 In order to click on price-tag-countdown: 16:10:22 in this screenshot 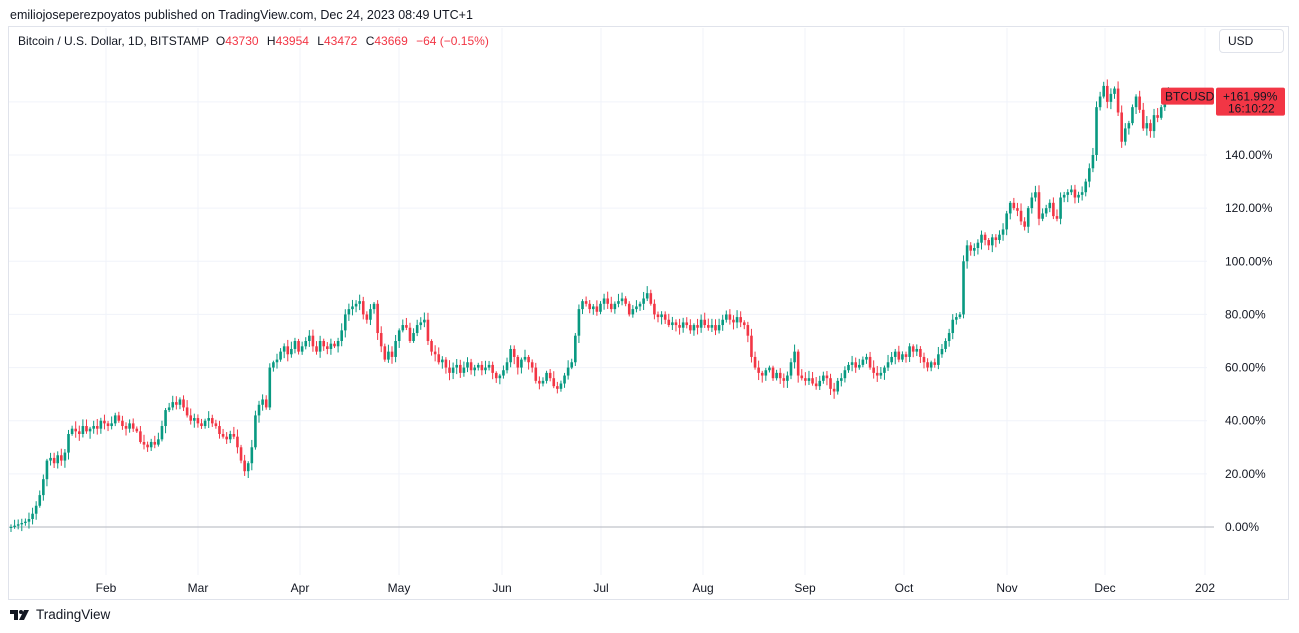, I will do `click(1251, 109)`.